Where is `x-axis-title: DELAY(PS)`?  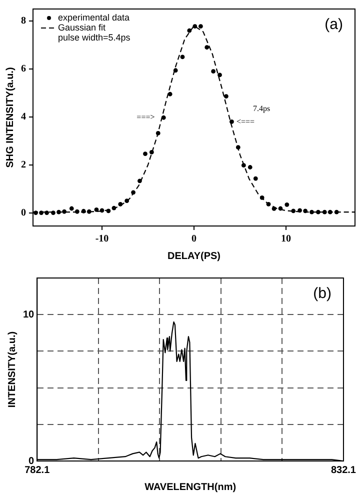
x-axis-title: DELAY(PS) is located at coordinates (194, 256).